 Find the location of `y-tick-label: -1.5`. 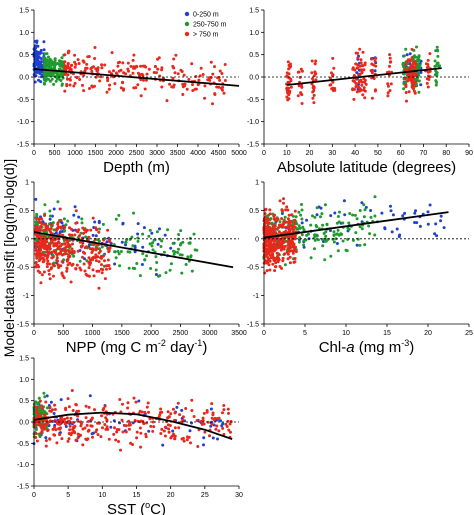

y-tick-label: -1.5 is located at coordinates (253, 145).